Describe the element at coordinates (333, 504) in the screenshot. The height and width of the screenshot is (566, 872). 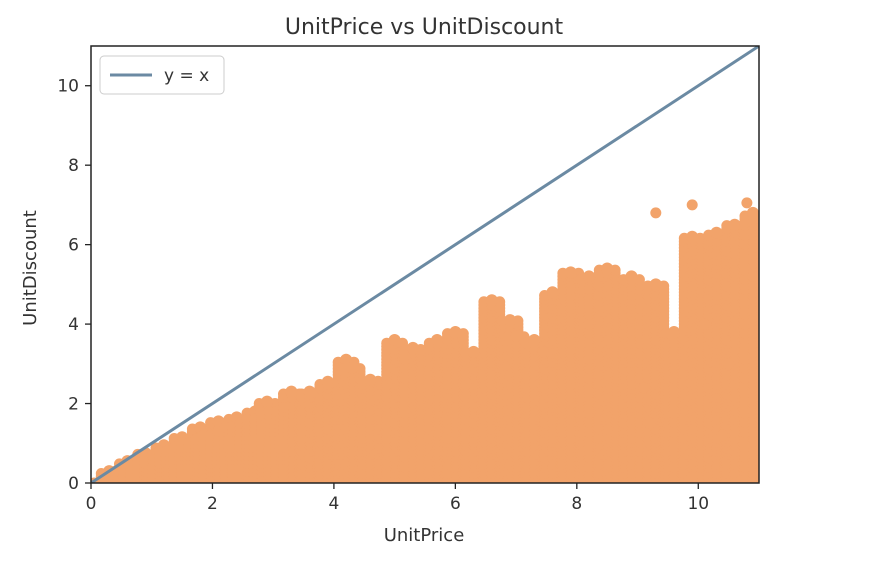
I see `x-tick-label: 4` at that location.